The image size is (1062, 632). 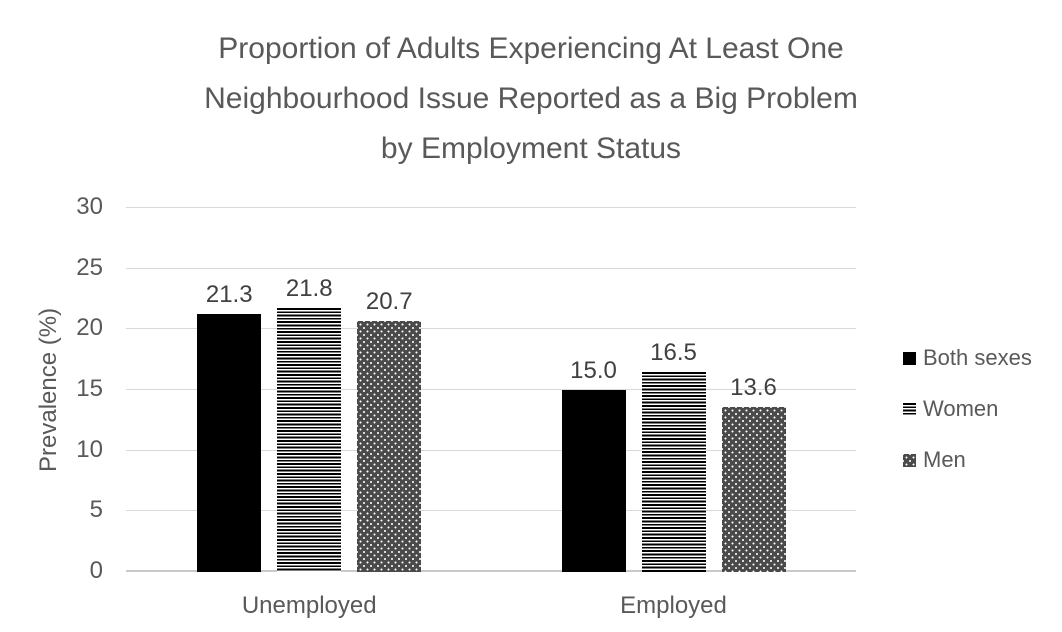 I want to click on x-axis-line, so click(x=491, y=571).